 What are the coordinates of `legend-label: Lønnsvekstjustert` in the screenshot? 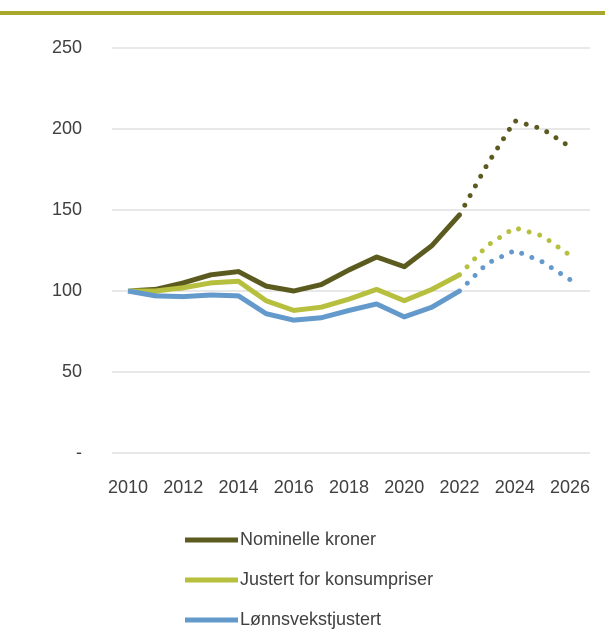 It's located at (310, 619).